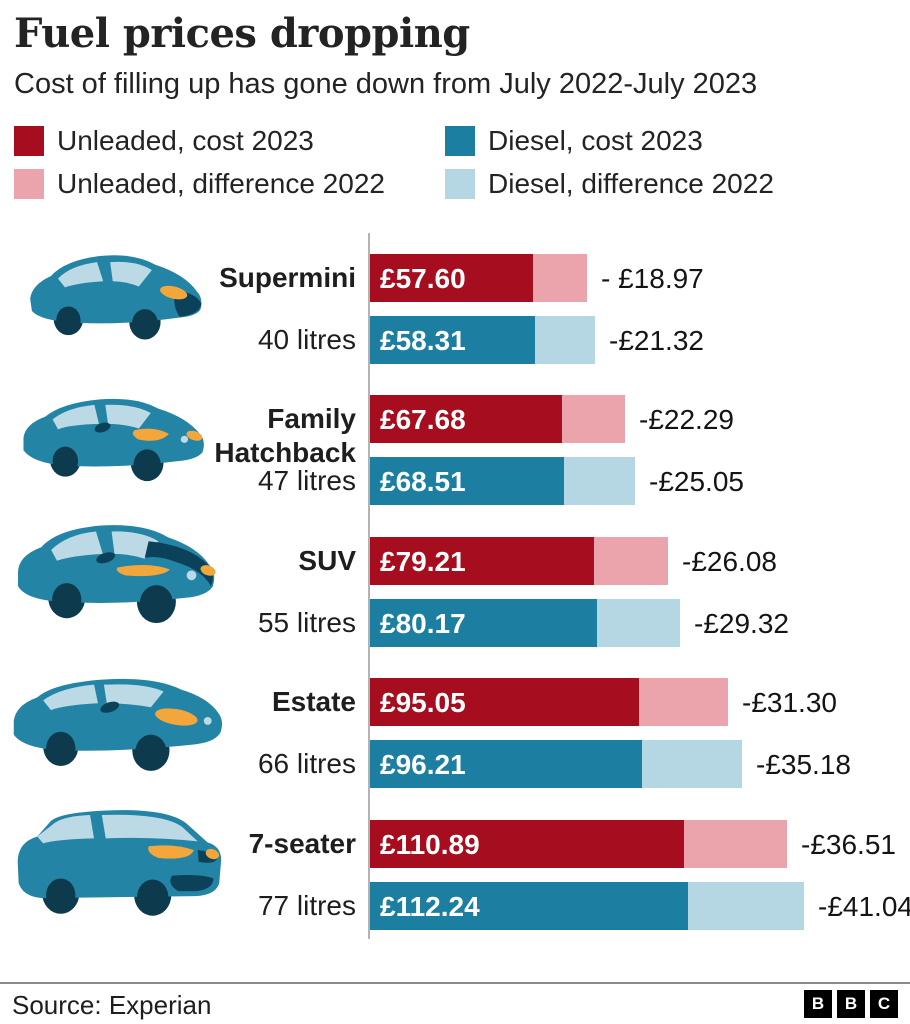  I want to click on diesel-cost-bar: £96.21, so click(506, 764).